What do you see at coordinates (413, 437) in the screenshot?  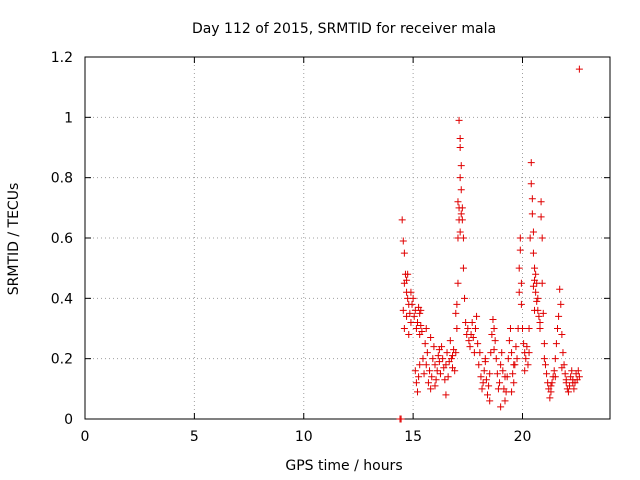 I see `x-tick-label: 15` at bounding box center [413, 437].